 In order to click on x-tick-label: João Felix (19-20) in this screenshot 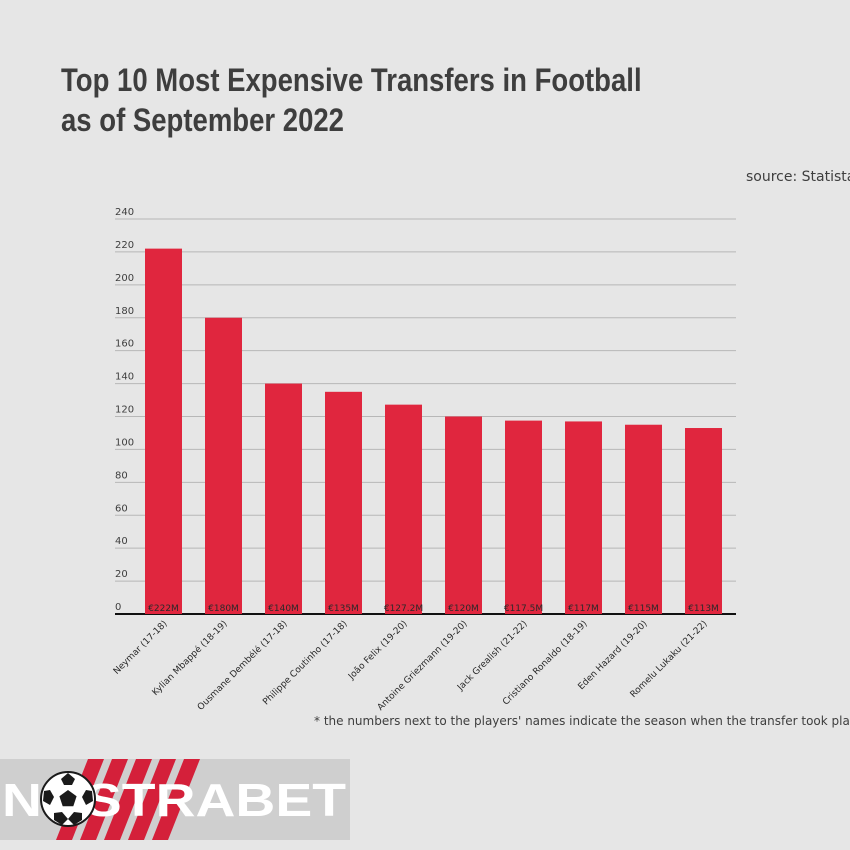, I will do `click(377, 650)`.